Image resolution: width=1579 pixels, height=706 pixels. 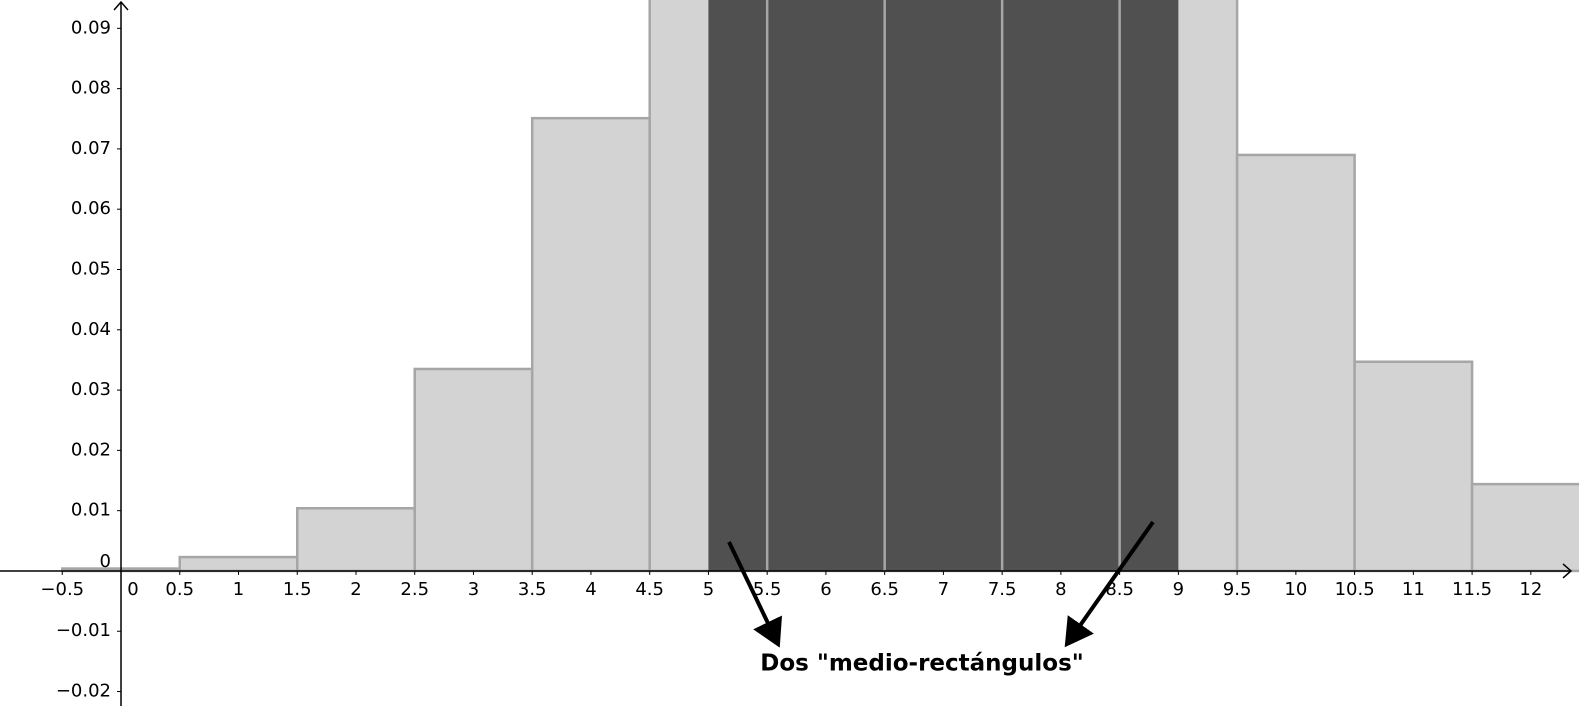 What do you see at coordinates (105, 561) in the screenshot?
I see `y-tick-label: 0` at bounding box center [105, 561].